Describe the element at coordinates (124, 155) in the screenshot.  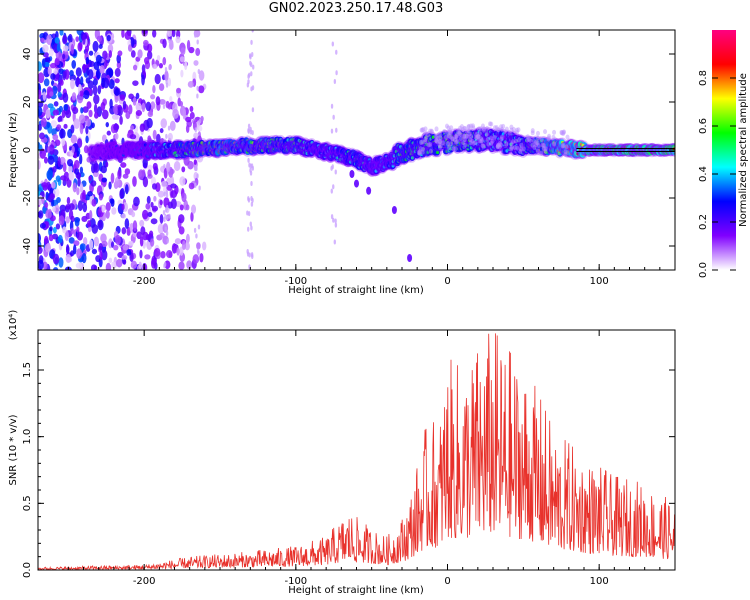
I see `ridge-blob` at that location.